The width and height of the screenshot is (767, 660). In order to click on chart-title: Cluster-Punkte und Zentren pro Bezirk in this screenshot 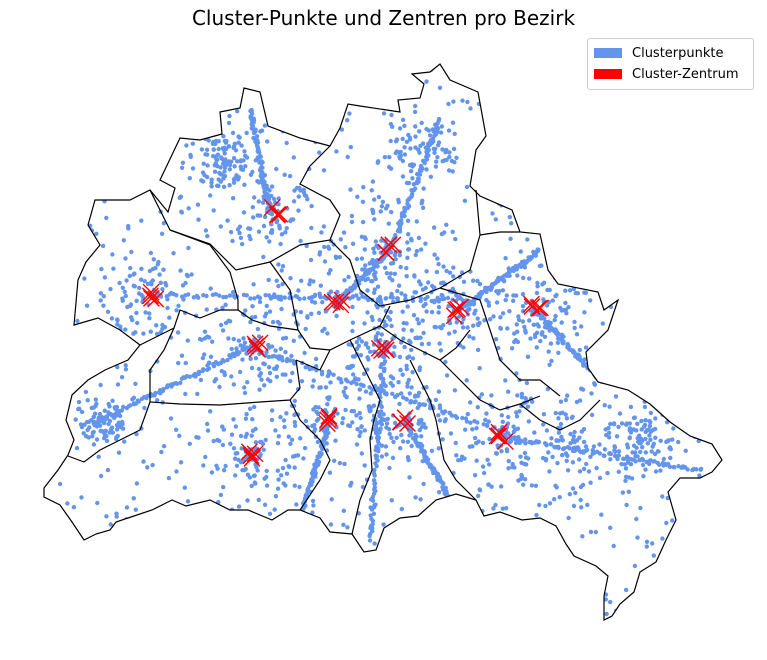, I will do `click(383, 18)`.